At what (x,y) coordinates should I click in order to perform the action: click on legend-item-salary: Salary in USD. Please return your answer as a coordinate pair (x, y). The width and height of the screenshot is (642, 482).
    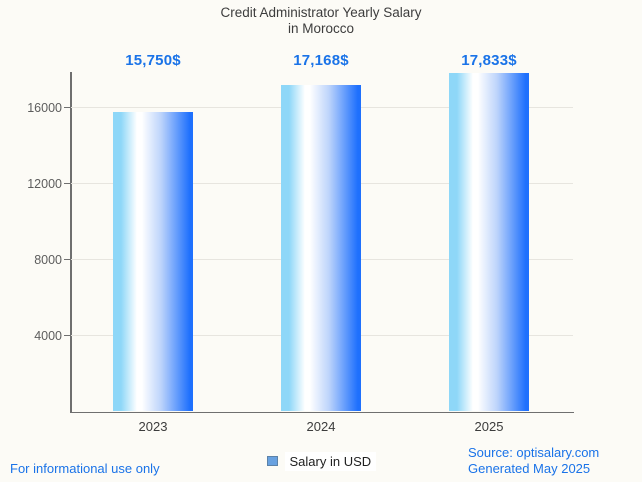
    Looking at the image, I should click on (322, 461).